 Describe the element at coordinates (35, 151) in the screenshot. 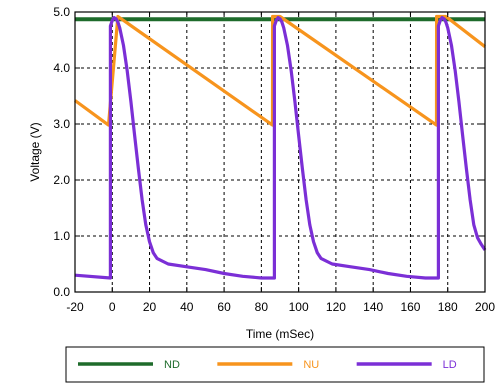

I see `y-axis-title: Voltage (V)` at that location.